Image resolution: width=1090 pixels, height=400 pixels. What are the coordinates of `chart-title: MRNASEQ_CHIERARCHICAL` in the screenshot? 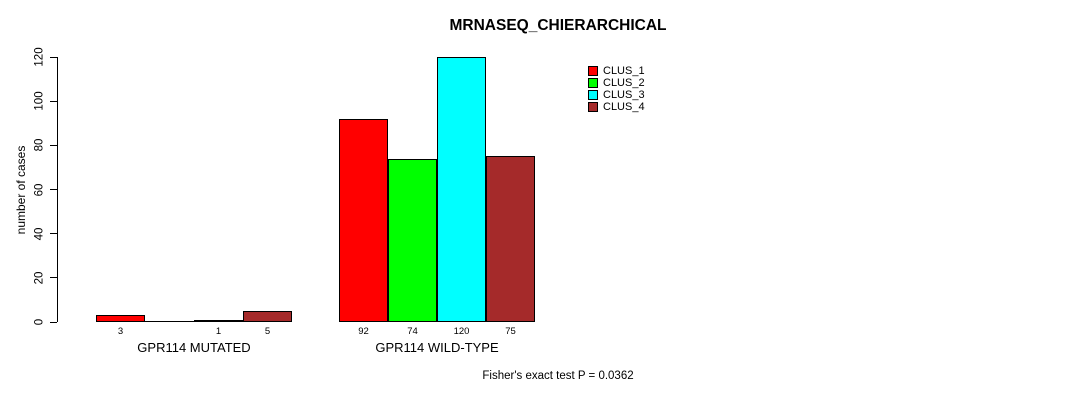 It's located at (558, 25).